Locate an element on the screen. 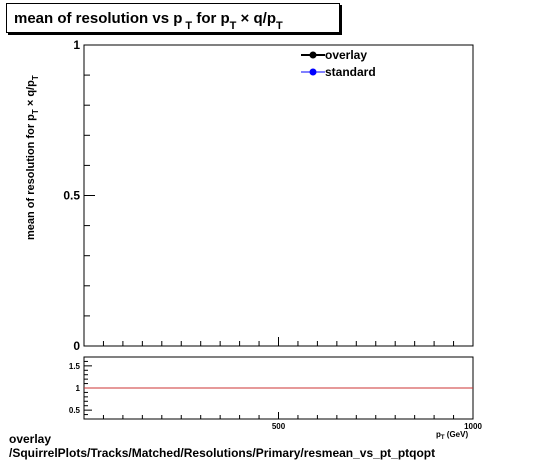 This screenshot has height=462, width=546. ratio-x-tick-label: 1000 is located at coordinates (473, 426).